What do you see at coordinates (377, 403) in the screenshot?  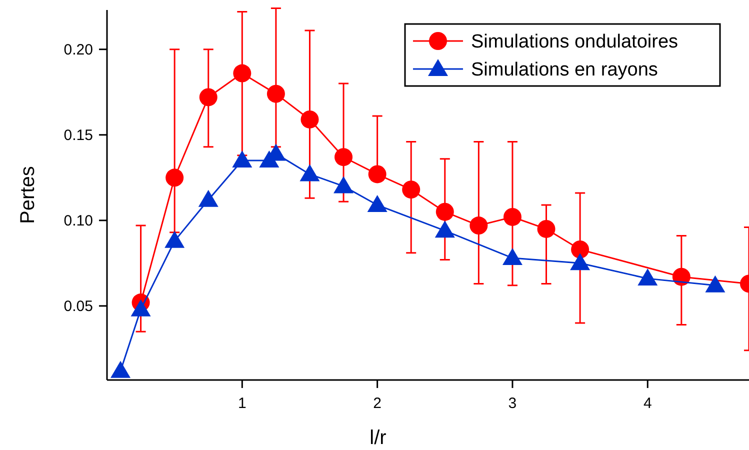 I see `x-tick-label: 2` at bounding box center [377, 403].